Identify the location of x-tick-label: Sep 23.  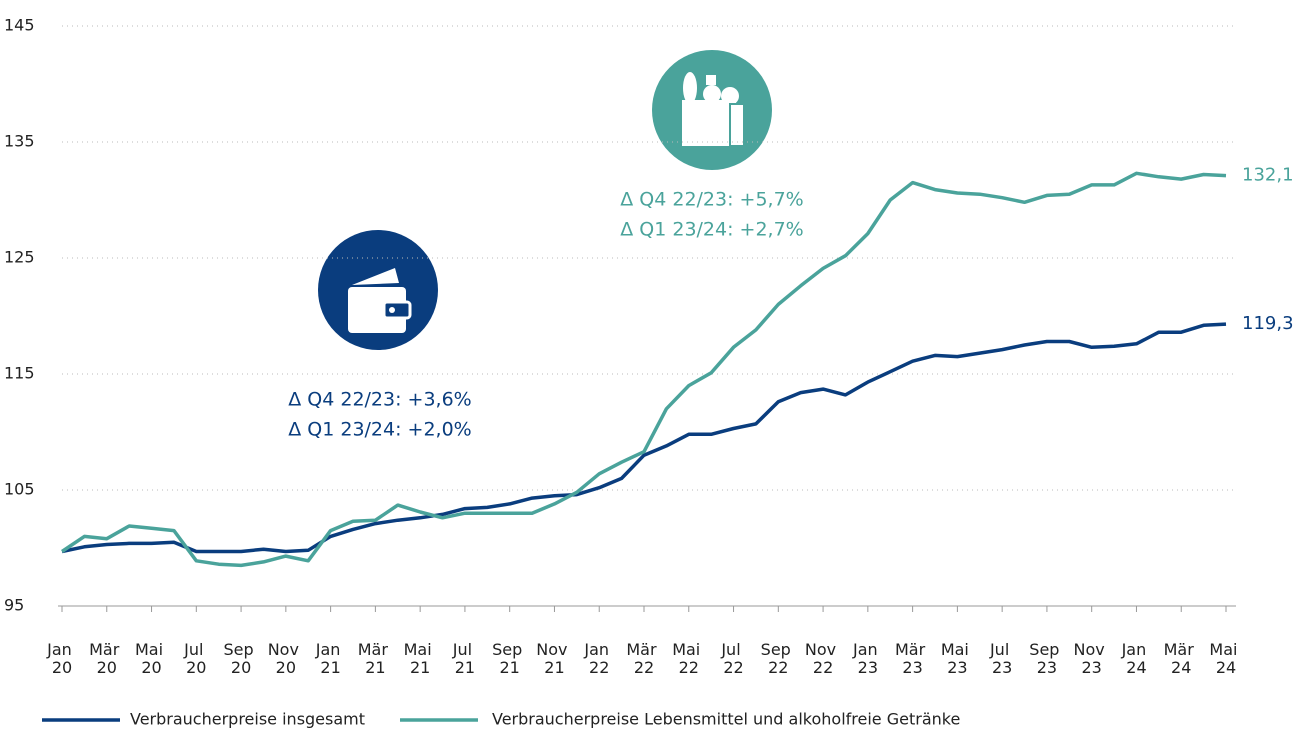
(1046, 658).